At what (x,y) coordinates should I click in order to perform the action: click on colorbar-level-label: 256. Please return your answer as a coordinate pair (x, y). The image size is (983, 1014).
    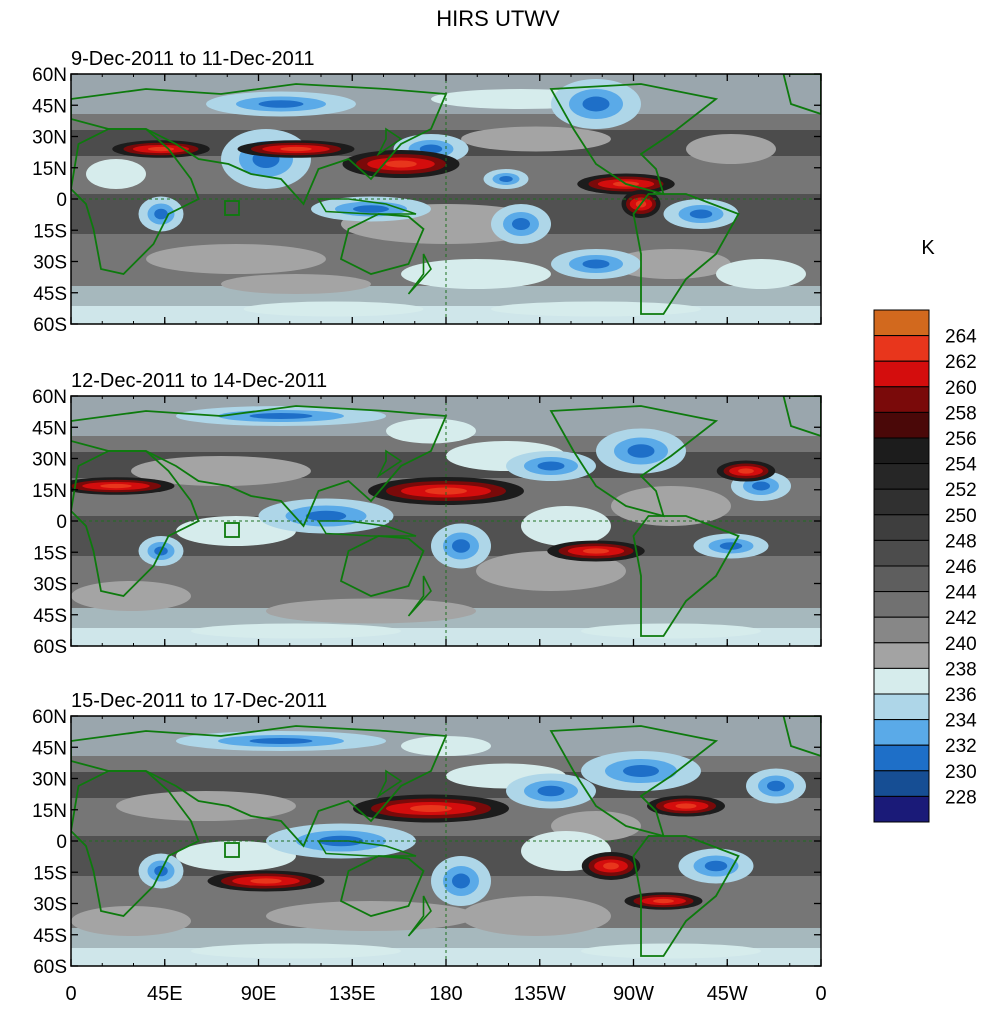
    Looking at the image, I should click on (961, 439).